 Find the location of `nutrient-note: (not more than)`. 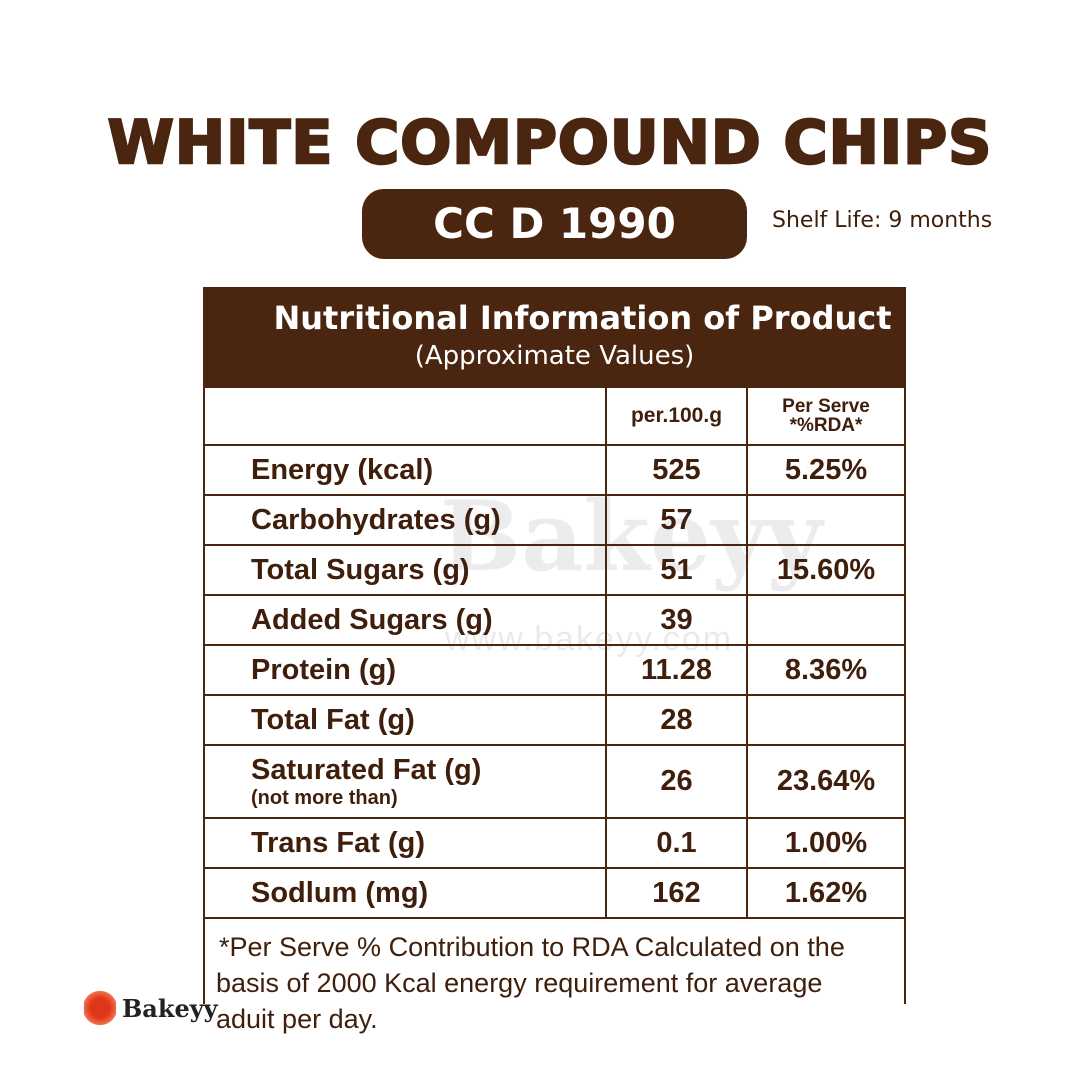

nutrient-note: (not more than) is located at coordinates (324, 797).